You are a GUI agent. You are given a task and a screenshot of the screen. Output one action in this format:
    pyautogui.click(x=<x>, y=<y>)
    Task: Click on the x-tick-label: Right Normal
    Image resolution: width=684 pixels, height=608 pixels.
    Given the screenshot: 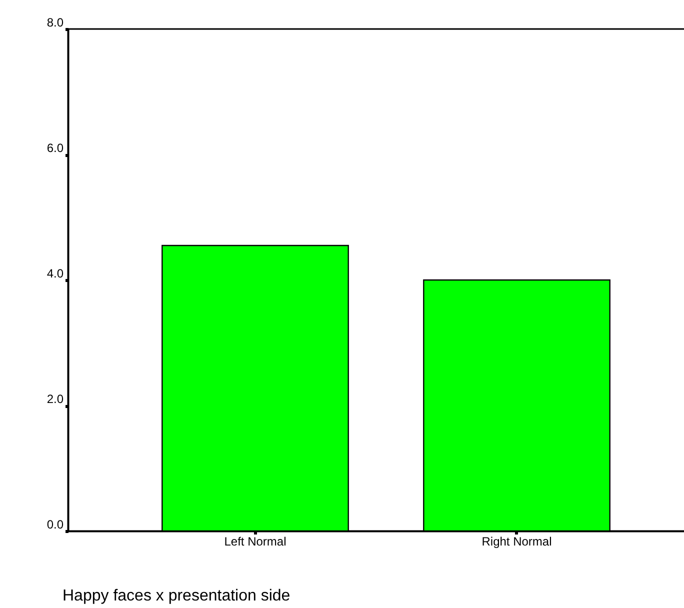 What is the action you would take?
    pyautogui.click(x=517, y=541)
    